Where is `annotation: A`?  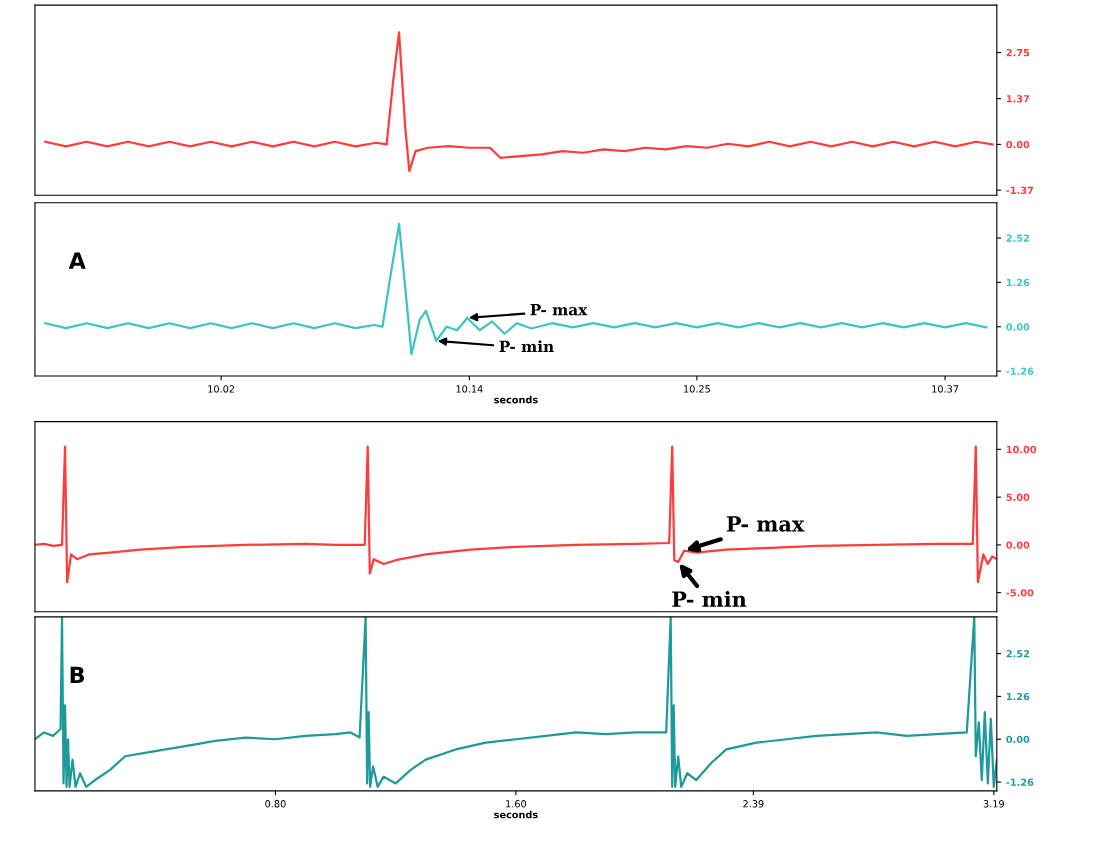
annotation: A is located at coordinates (77, 260).